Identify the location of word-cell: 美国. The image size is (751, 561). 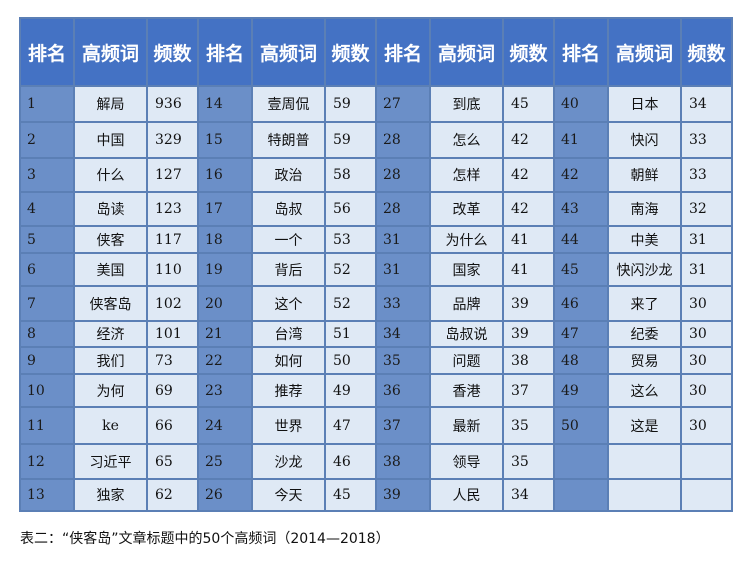
(110, 269).